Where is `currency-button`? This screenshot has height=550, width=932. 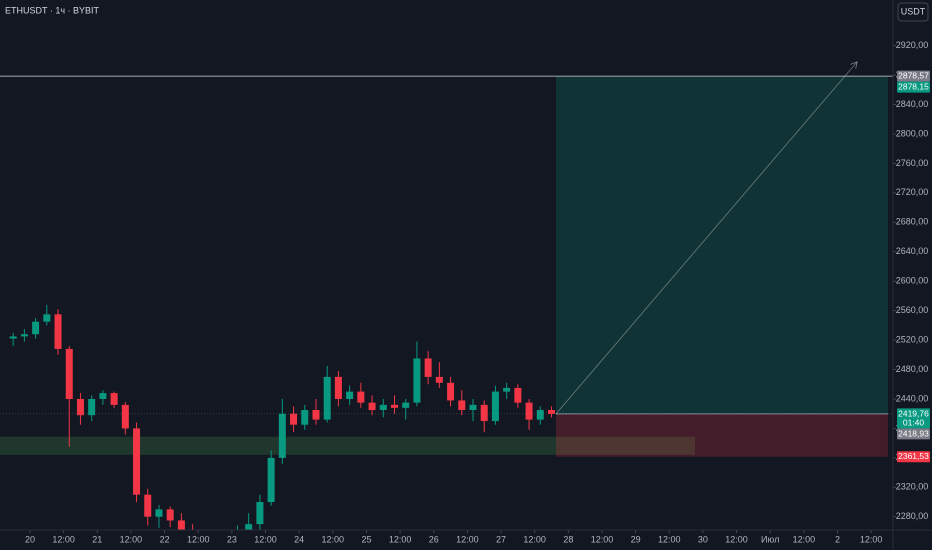 currency-button is located at coordinates (913, 12).